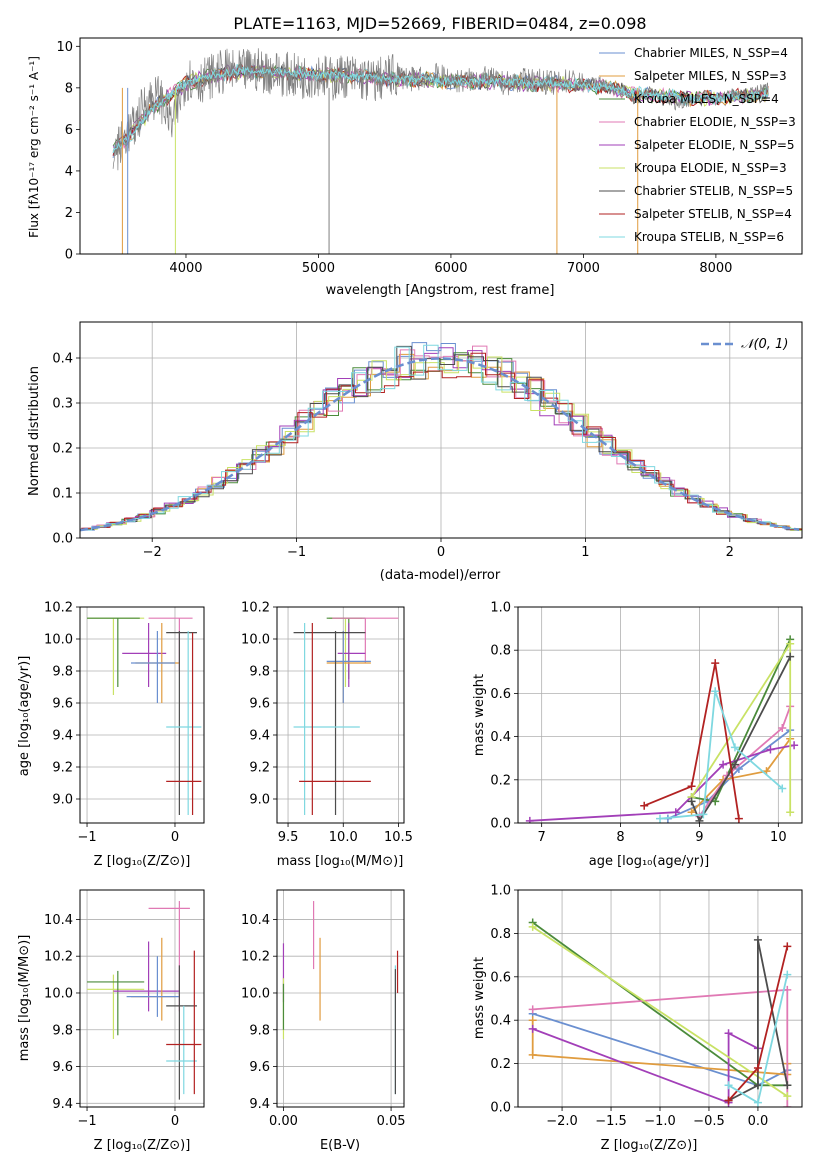 The width and height of the screenshot is (819, 1170). Describe the element at coordinates (288, 837) in the screenshot. I see `x-tick-label: 9.5` at that location.